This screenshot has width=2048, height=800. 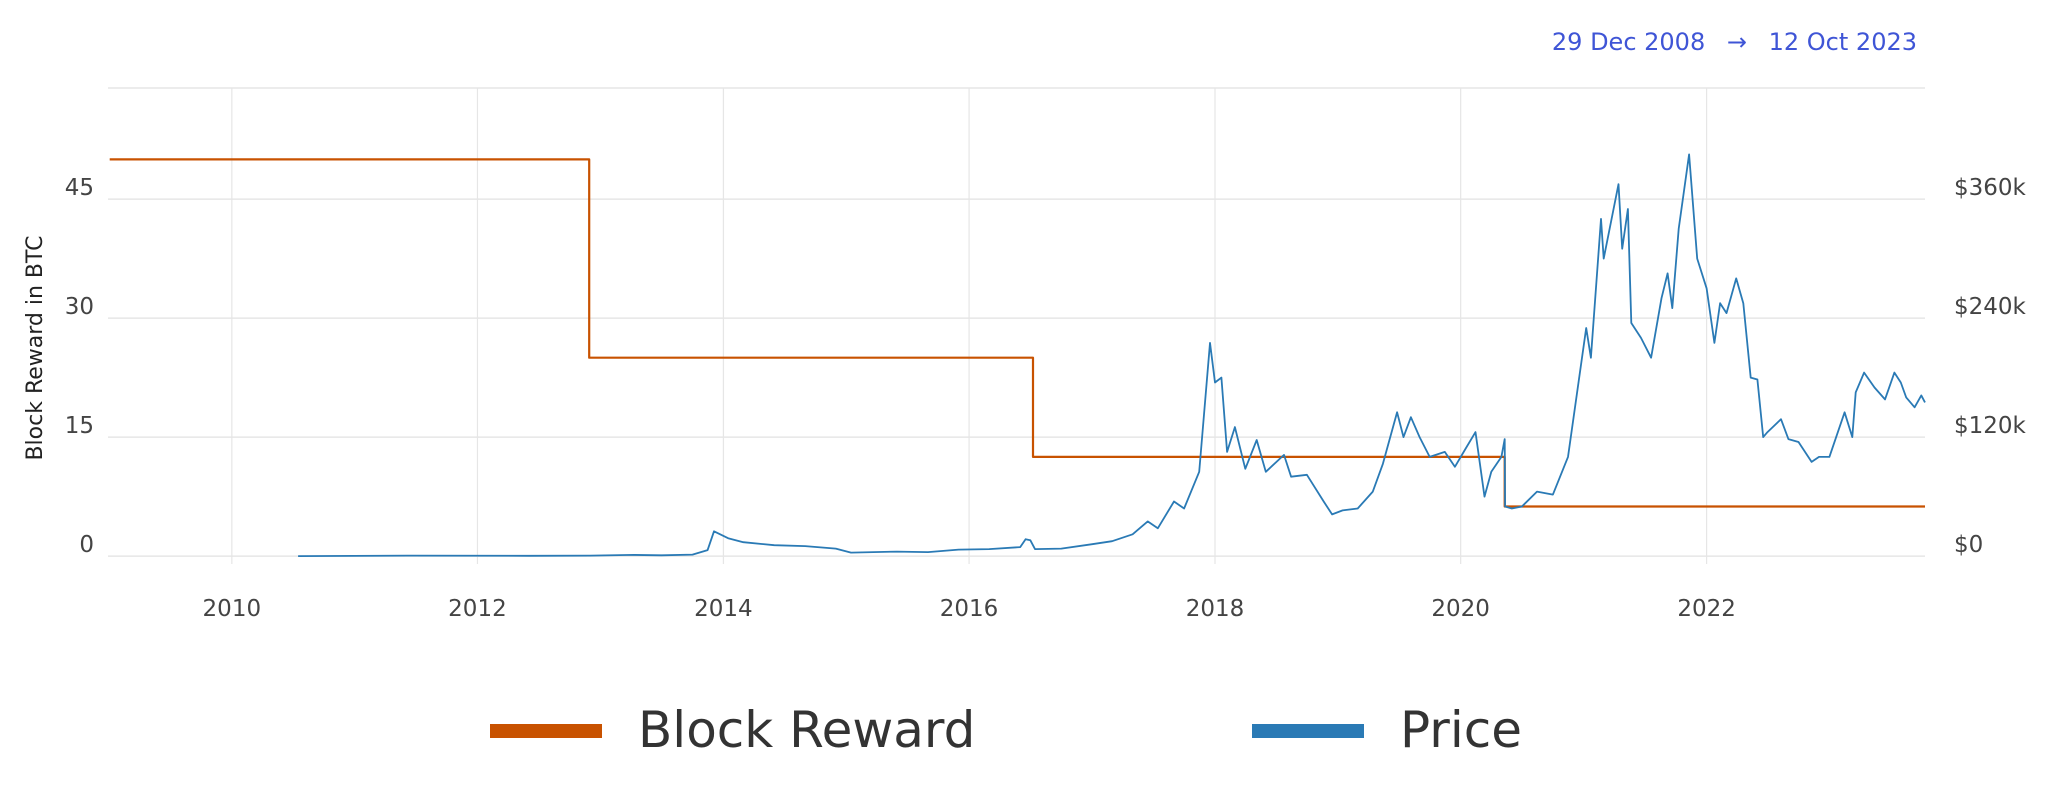 What do you see at coordinates (1628, 42) in the screenshot?
I see `date-range-start: 29 Dec 2008` at bounding box center [1628, 42].